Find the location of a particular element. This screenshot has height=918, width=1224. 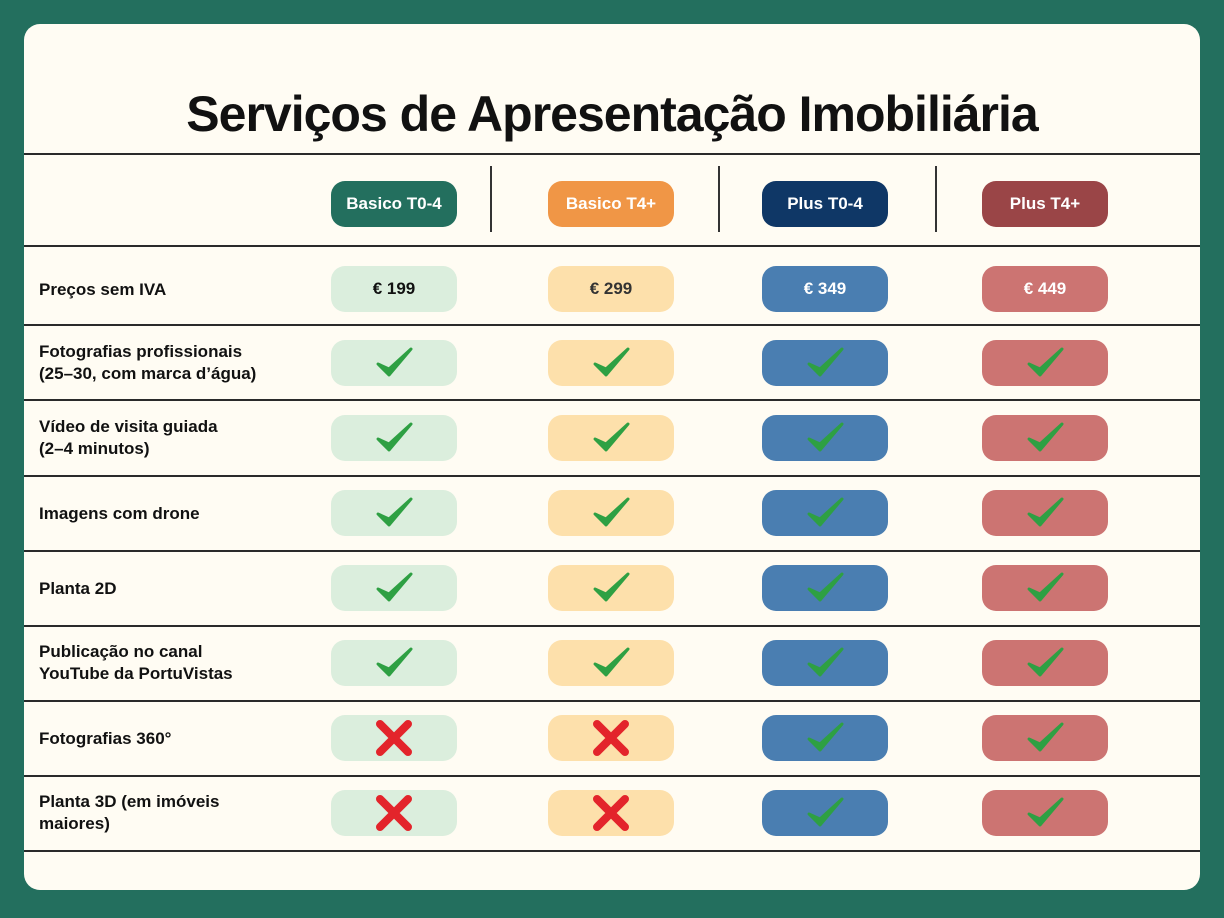

row-label-feature-6: Planta 3D (em imóveis maiores) is located at coordinates (129, 813).